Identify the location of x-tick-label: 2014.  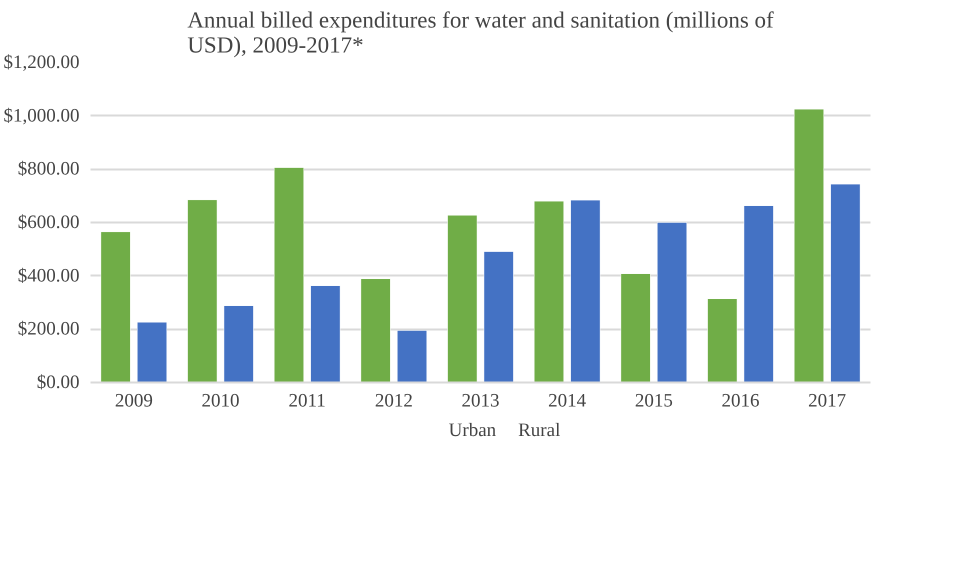
(567, 401).